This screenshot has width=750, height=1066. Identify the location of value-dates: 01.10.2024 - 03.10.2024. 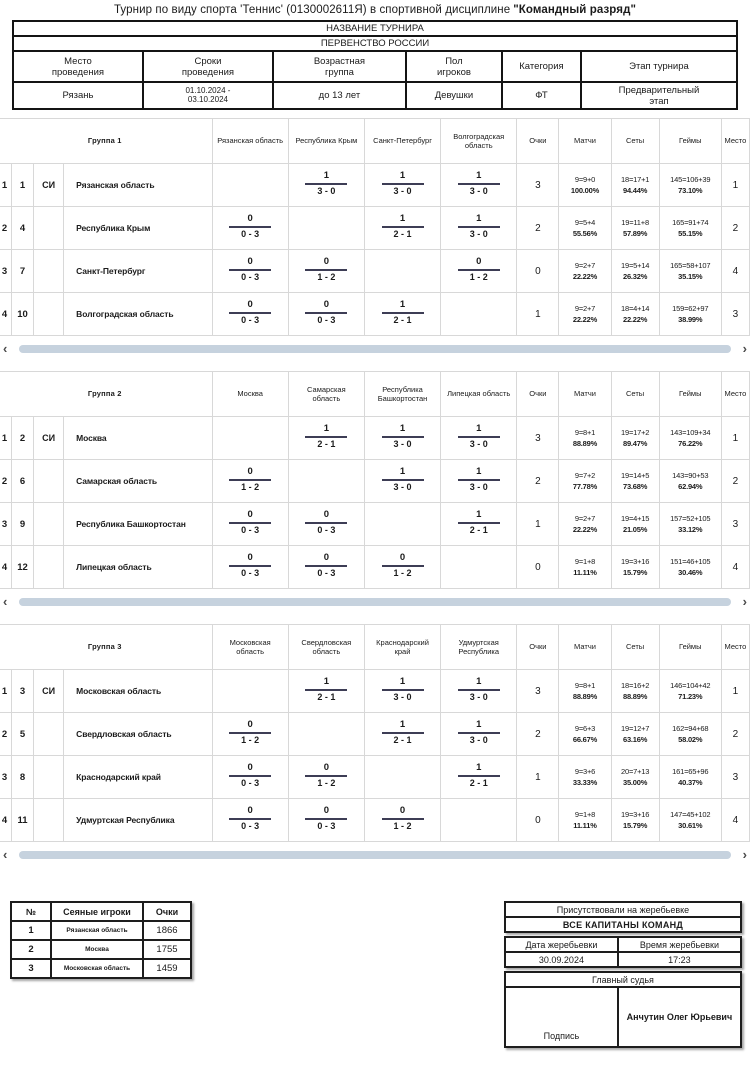
(207, 95).